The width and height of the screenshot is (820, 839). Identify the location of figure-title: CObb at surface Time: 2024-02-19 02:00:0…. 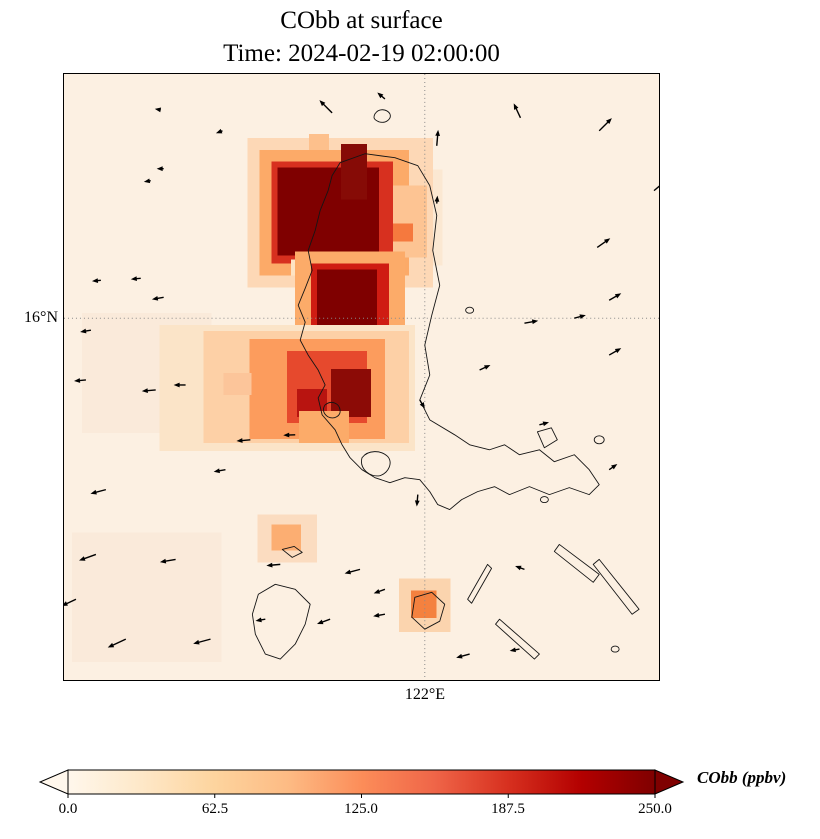
(361, 37).